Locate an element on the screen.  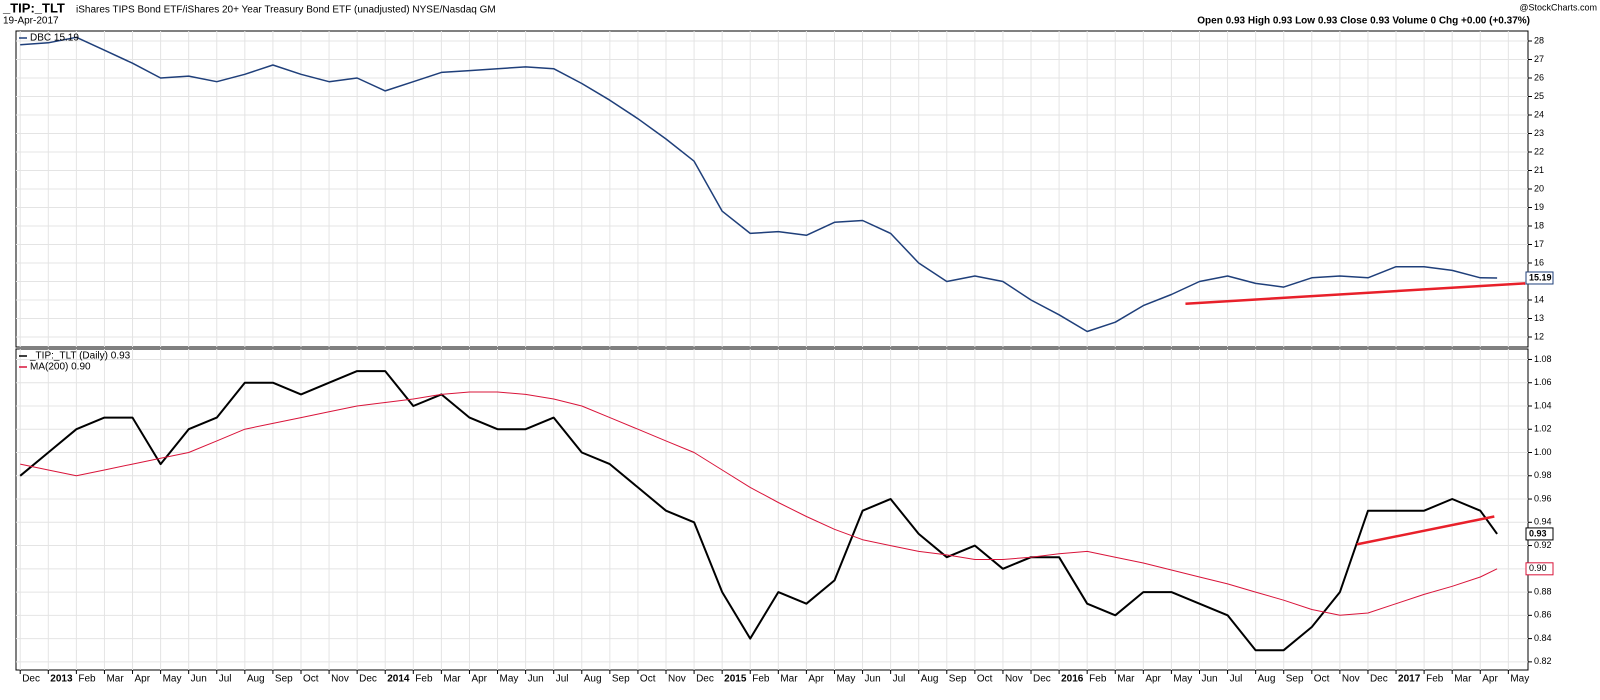
legend-label: _TIP:_TLT (Daily) 0.93 is located at coordinates (80, 356).